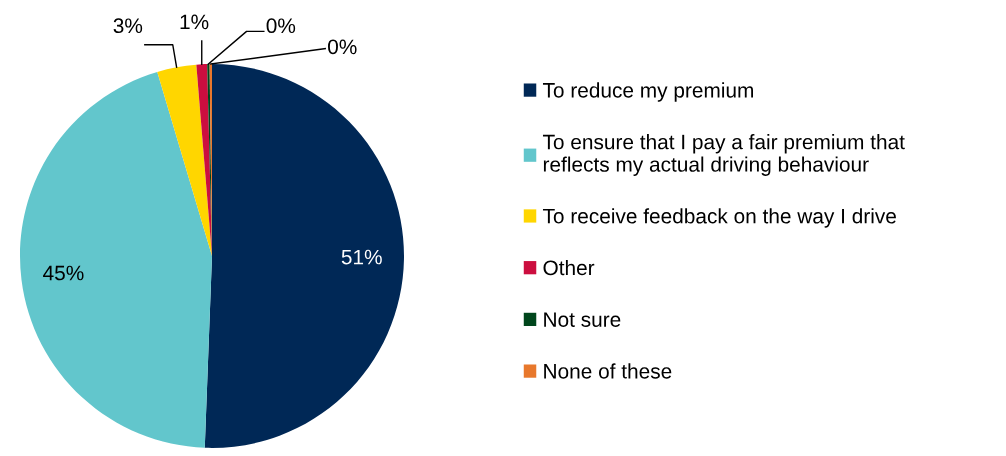 The width and height of the screenshot is (1006, 456). What do you see at coordinates (128, 26) in the screenshot?
I see `data-label: 3%` at bounding box center [128, 26].